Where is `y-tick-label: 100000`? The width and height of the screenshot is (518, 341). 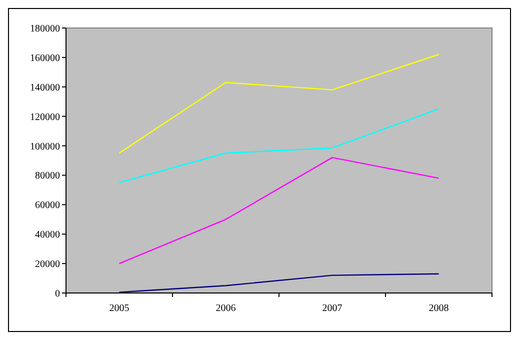
y-tick-label: 100000 is located at coordinates (45, 146).